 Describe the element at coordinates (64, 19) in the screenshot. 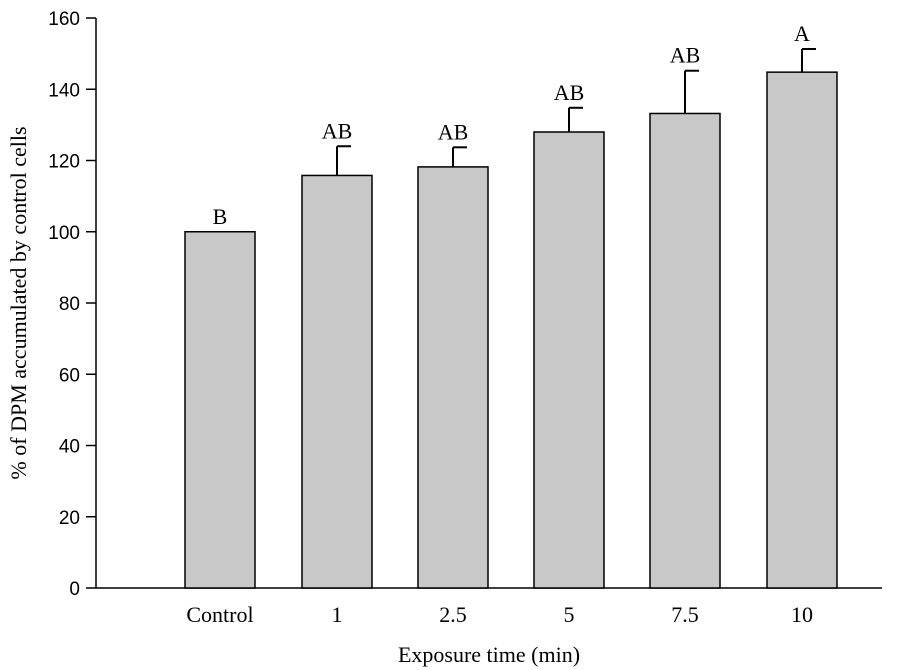

I see `y-tick-label: 160` at that location.